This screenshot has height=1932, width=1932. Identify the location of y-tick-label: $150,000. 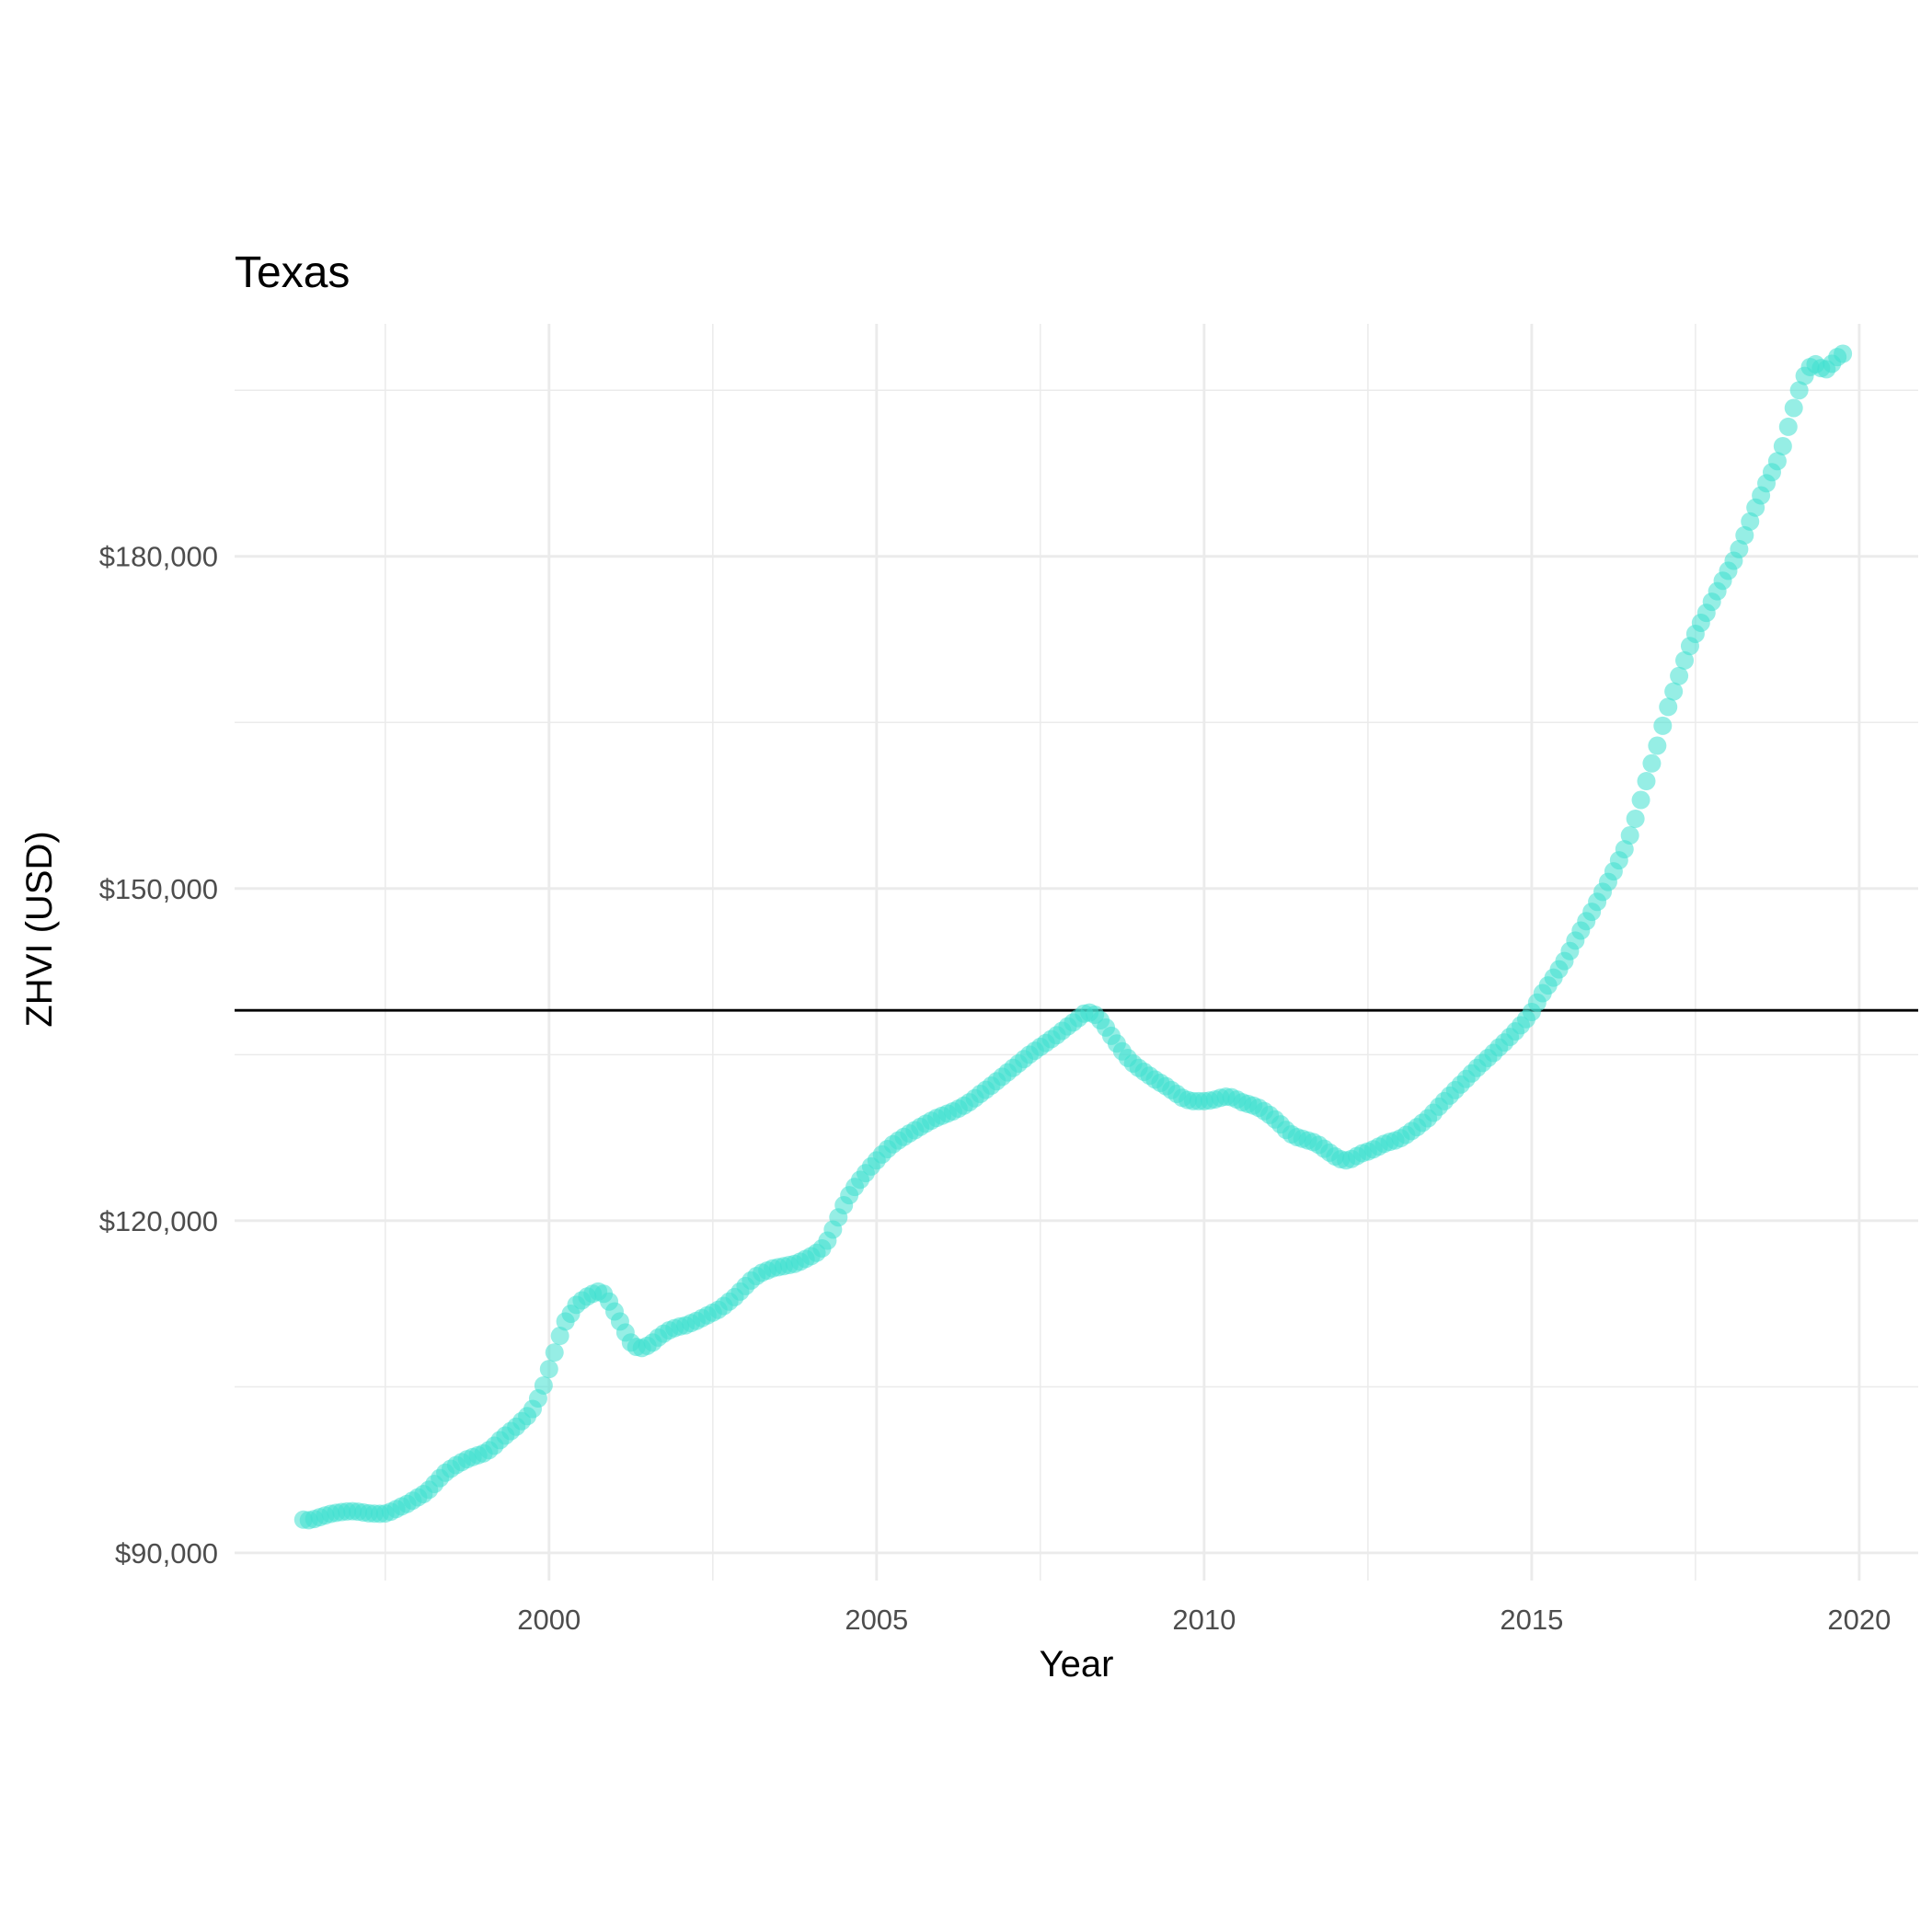
(158, 889).